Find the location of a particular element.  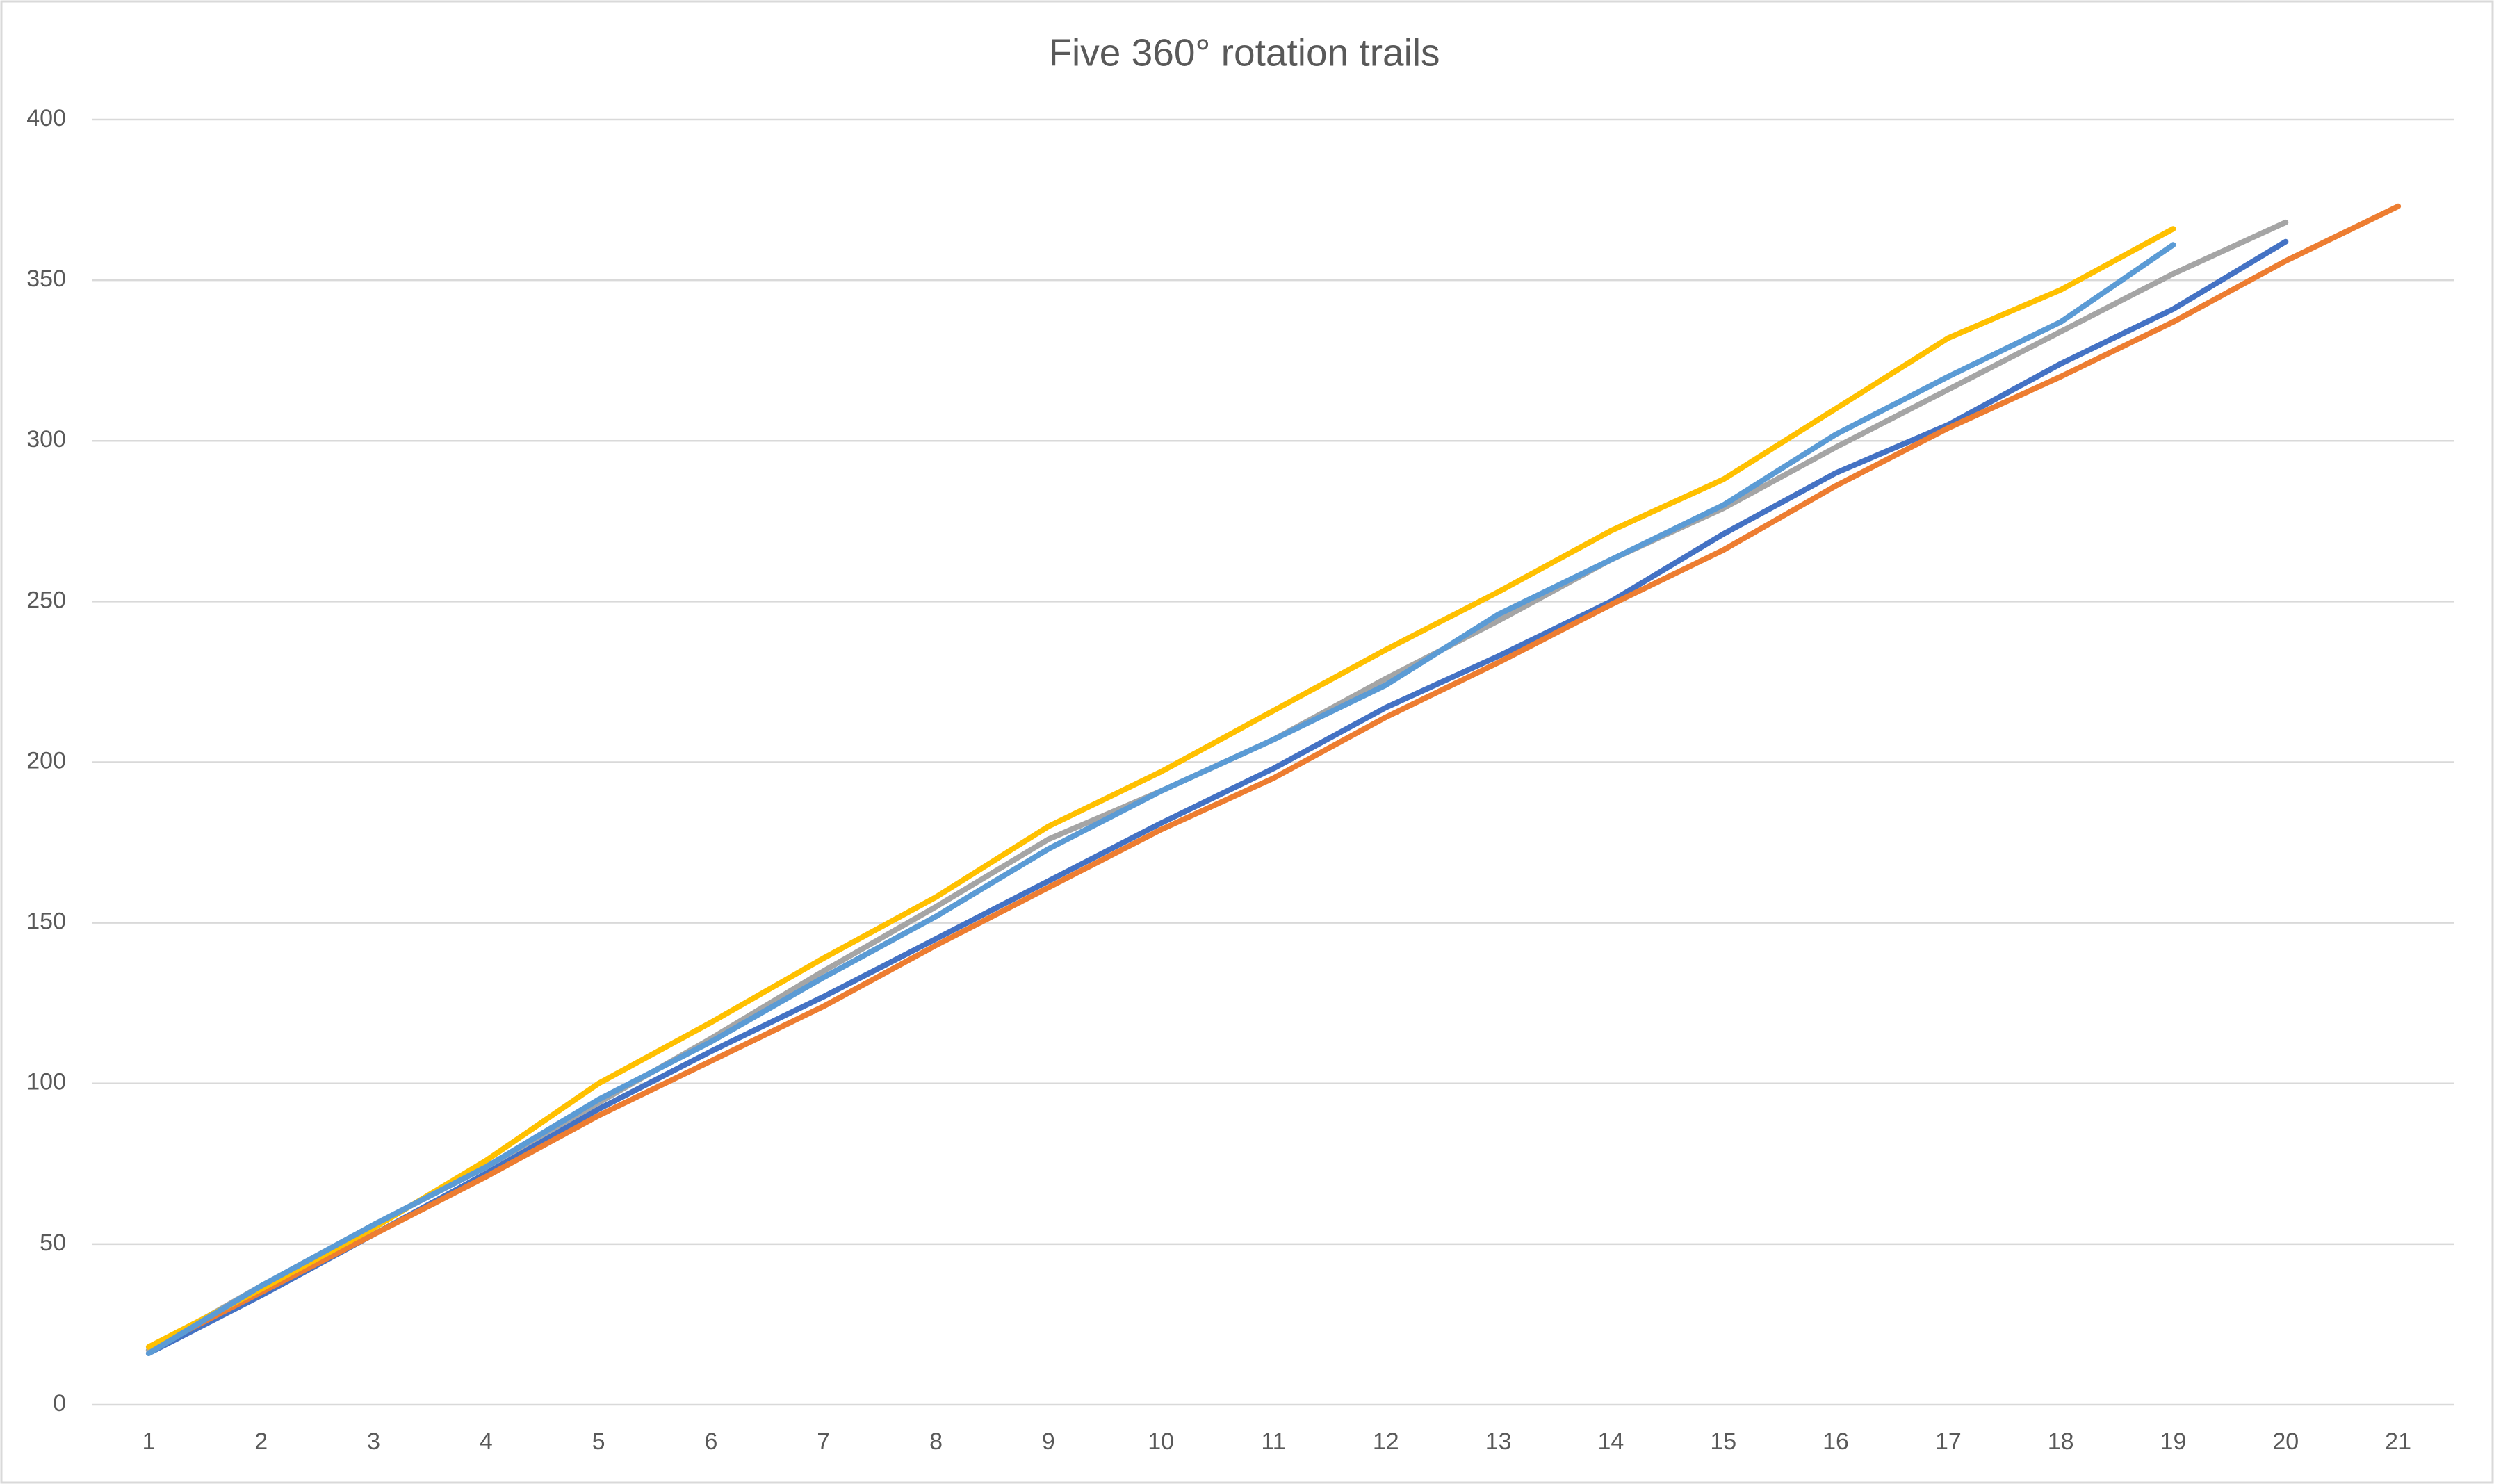

x-tick-label: 8 is located at coordinates (936, 1441).